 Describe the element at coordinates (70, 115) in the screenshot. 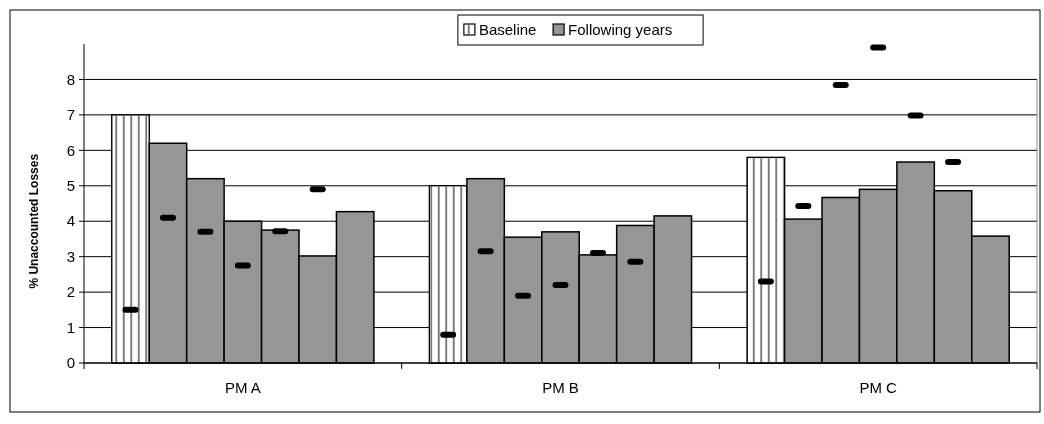

I see `y-tick-label: 7` at that location.